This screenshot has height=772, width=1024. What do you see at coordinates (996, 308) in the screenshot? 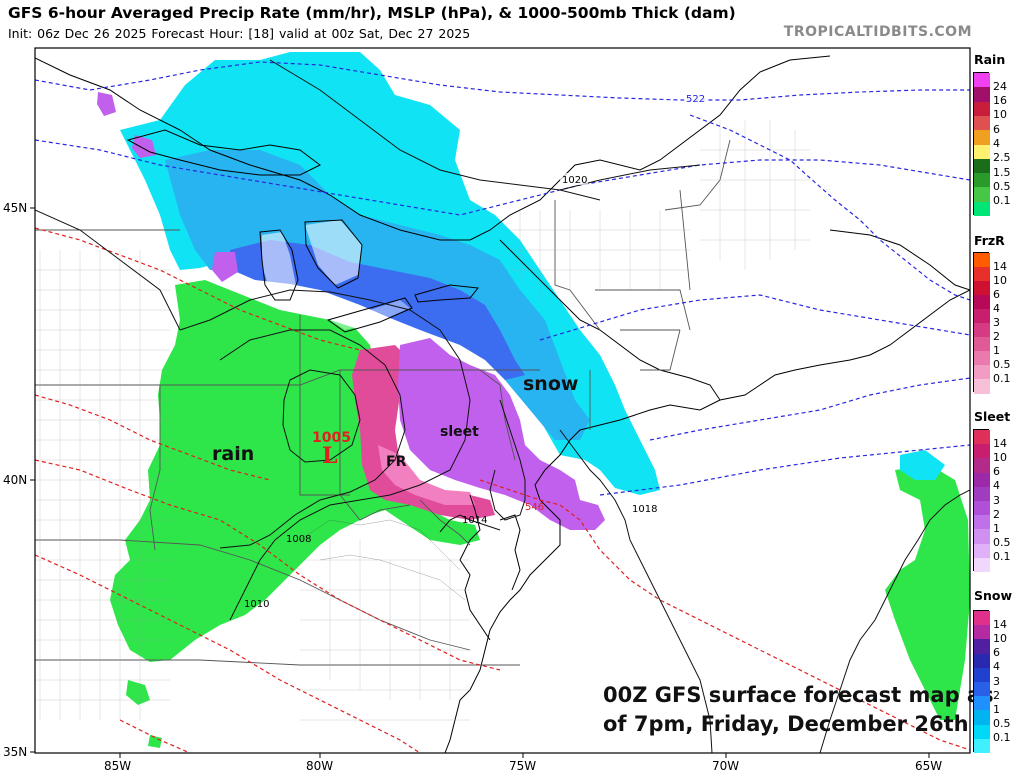
I see `legend-frzr-label: 4` at bounding box center [996, 308].